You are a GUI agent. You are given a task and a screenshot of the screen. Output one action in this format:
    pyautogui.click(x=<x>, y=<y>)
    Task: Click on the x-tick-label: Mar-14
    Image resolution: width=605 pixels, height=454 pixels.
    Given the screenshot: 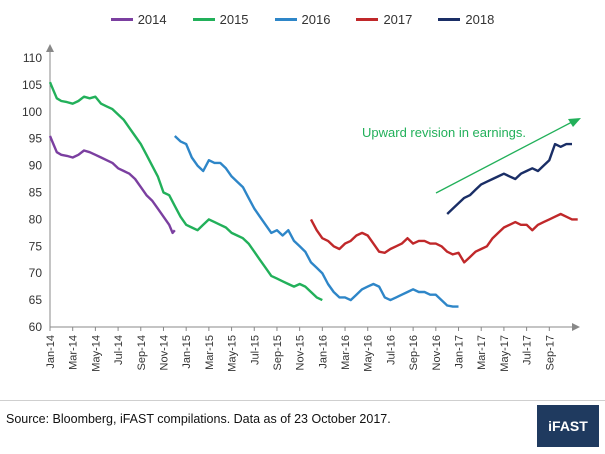 What is the action you would take?
    pyautogui.click(x=74, y=352)
    